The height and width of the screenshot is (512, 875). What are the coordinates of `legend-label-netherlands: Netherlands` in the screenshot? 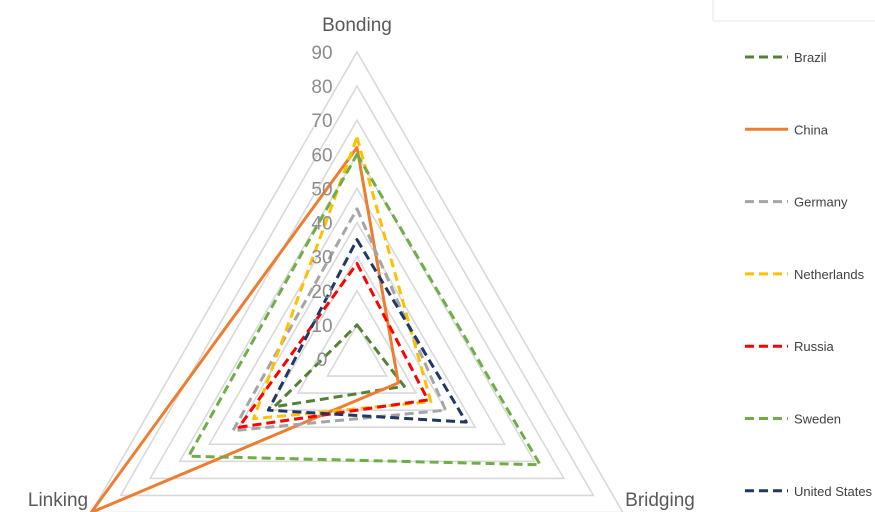 It's located at (829, 274).